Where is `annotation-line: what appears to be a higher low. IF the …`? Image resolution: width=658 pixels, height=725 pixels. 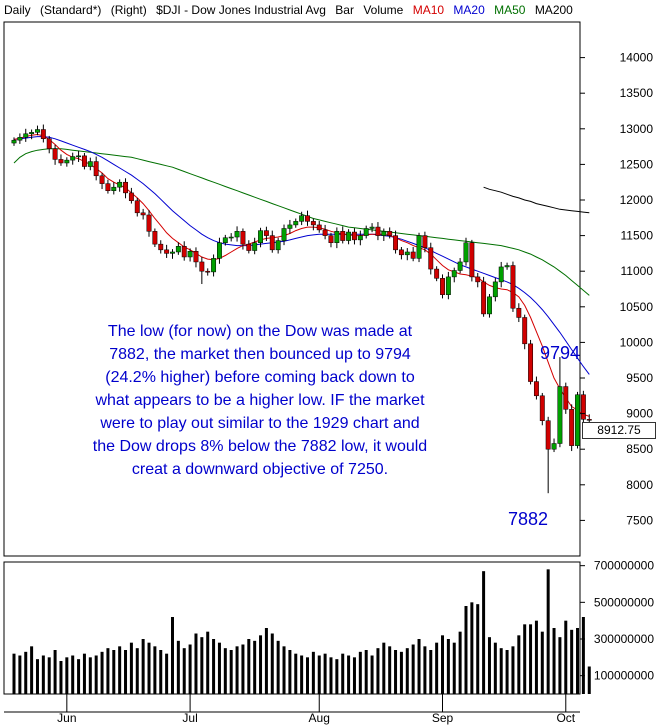 annotation-line: what appears to be a higher low. IF the … is located at coordinates (260, 400).